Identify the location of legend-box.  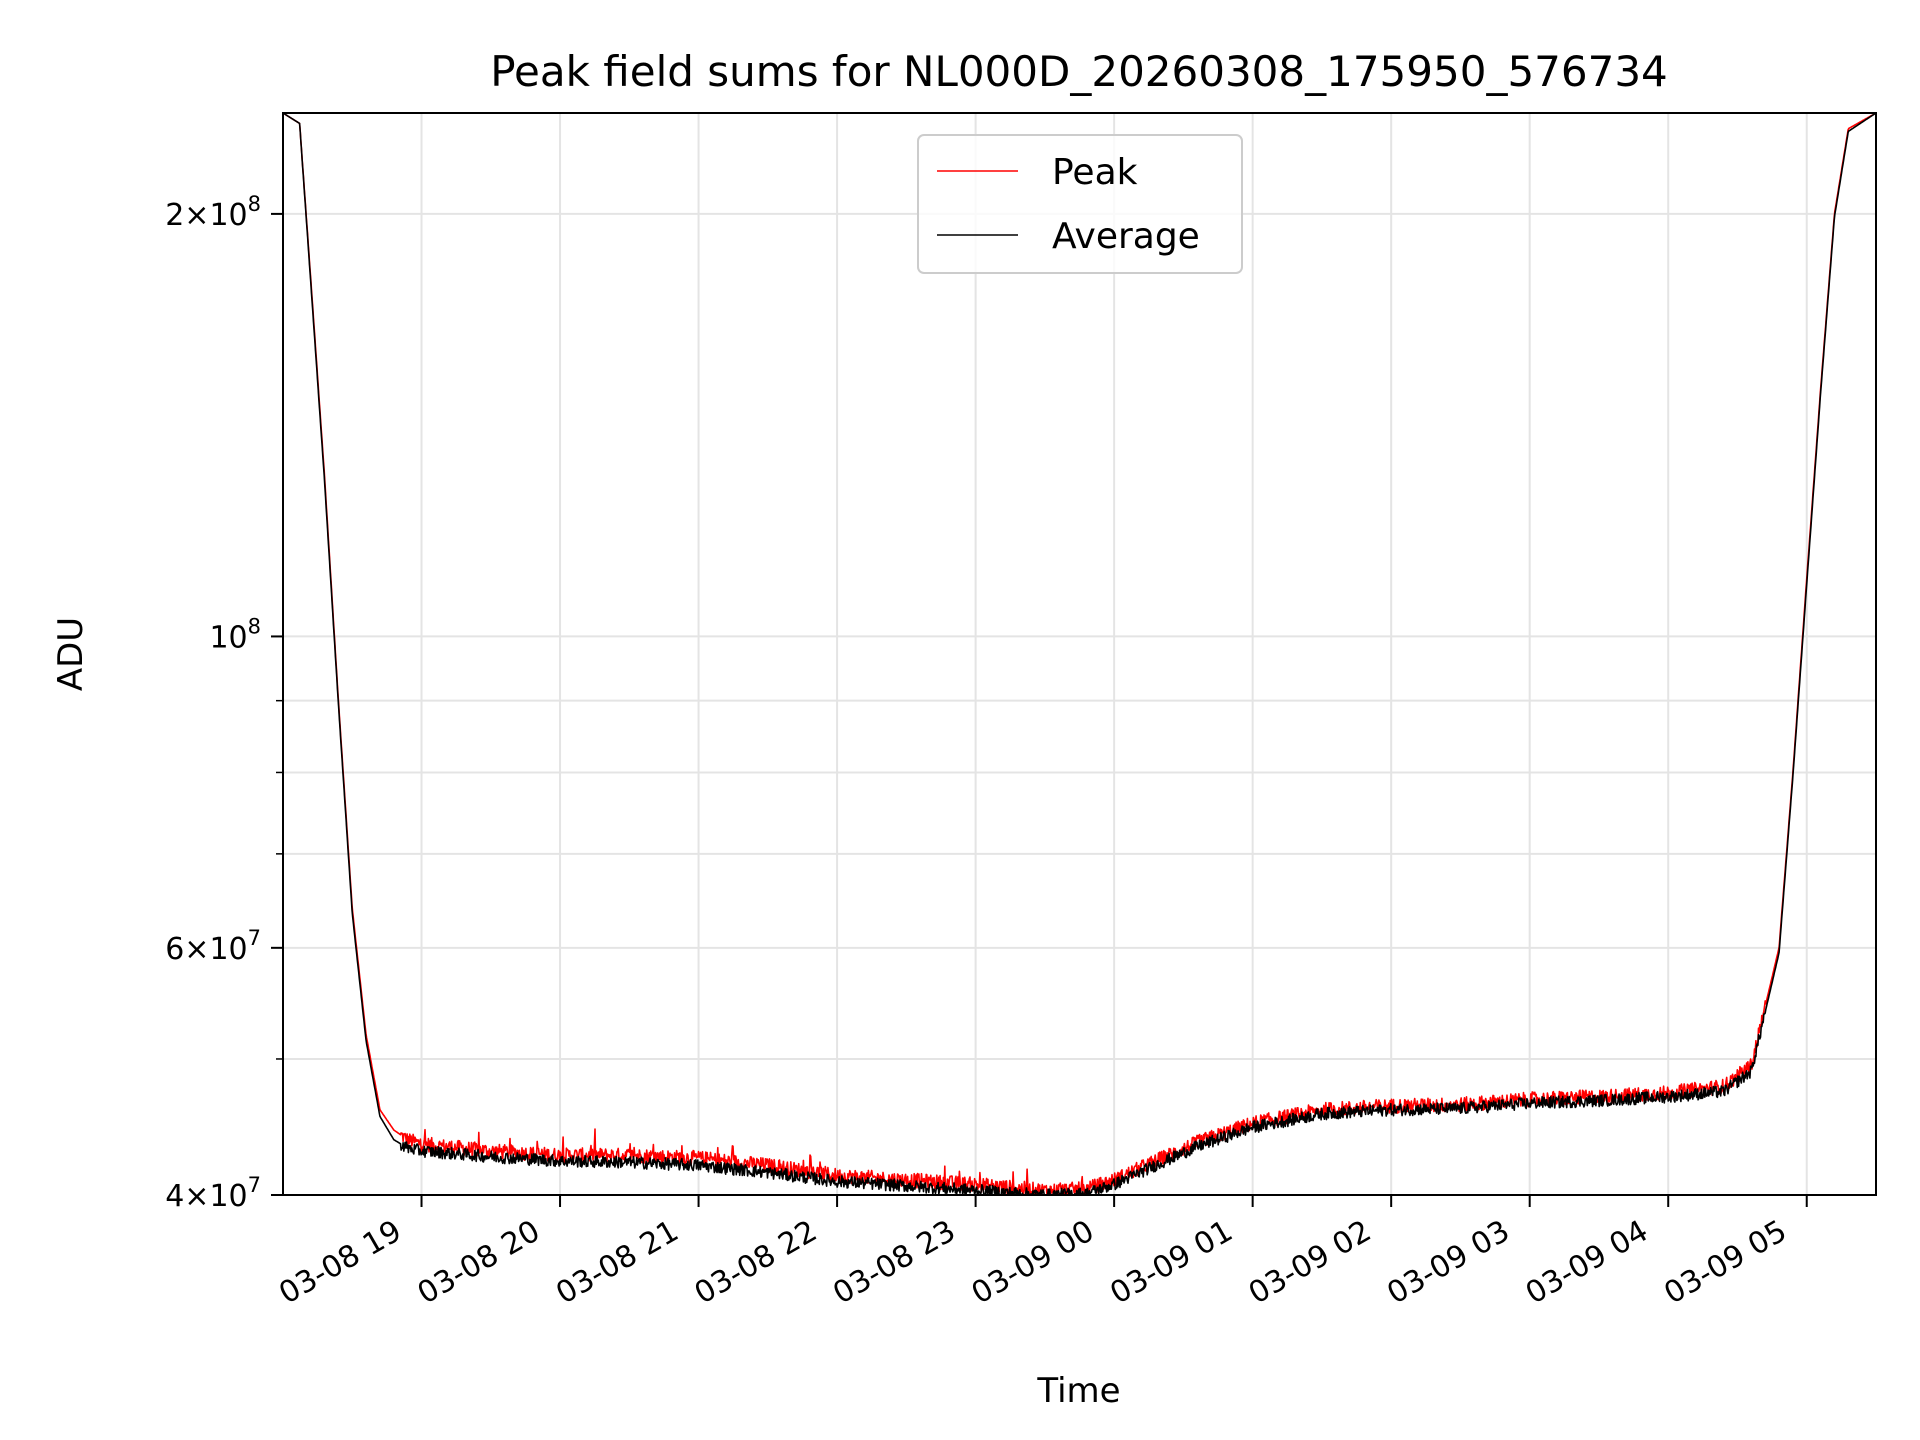
(1080, 204).